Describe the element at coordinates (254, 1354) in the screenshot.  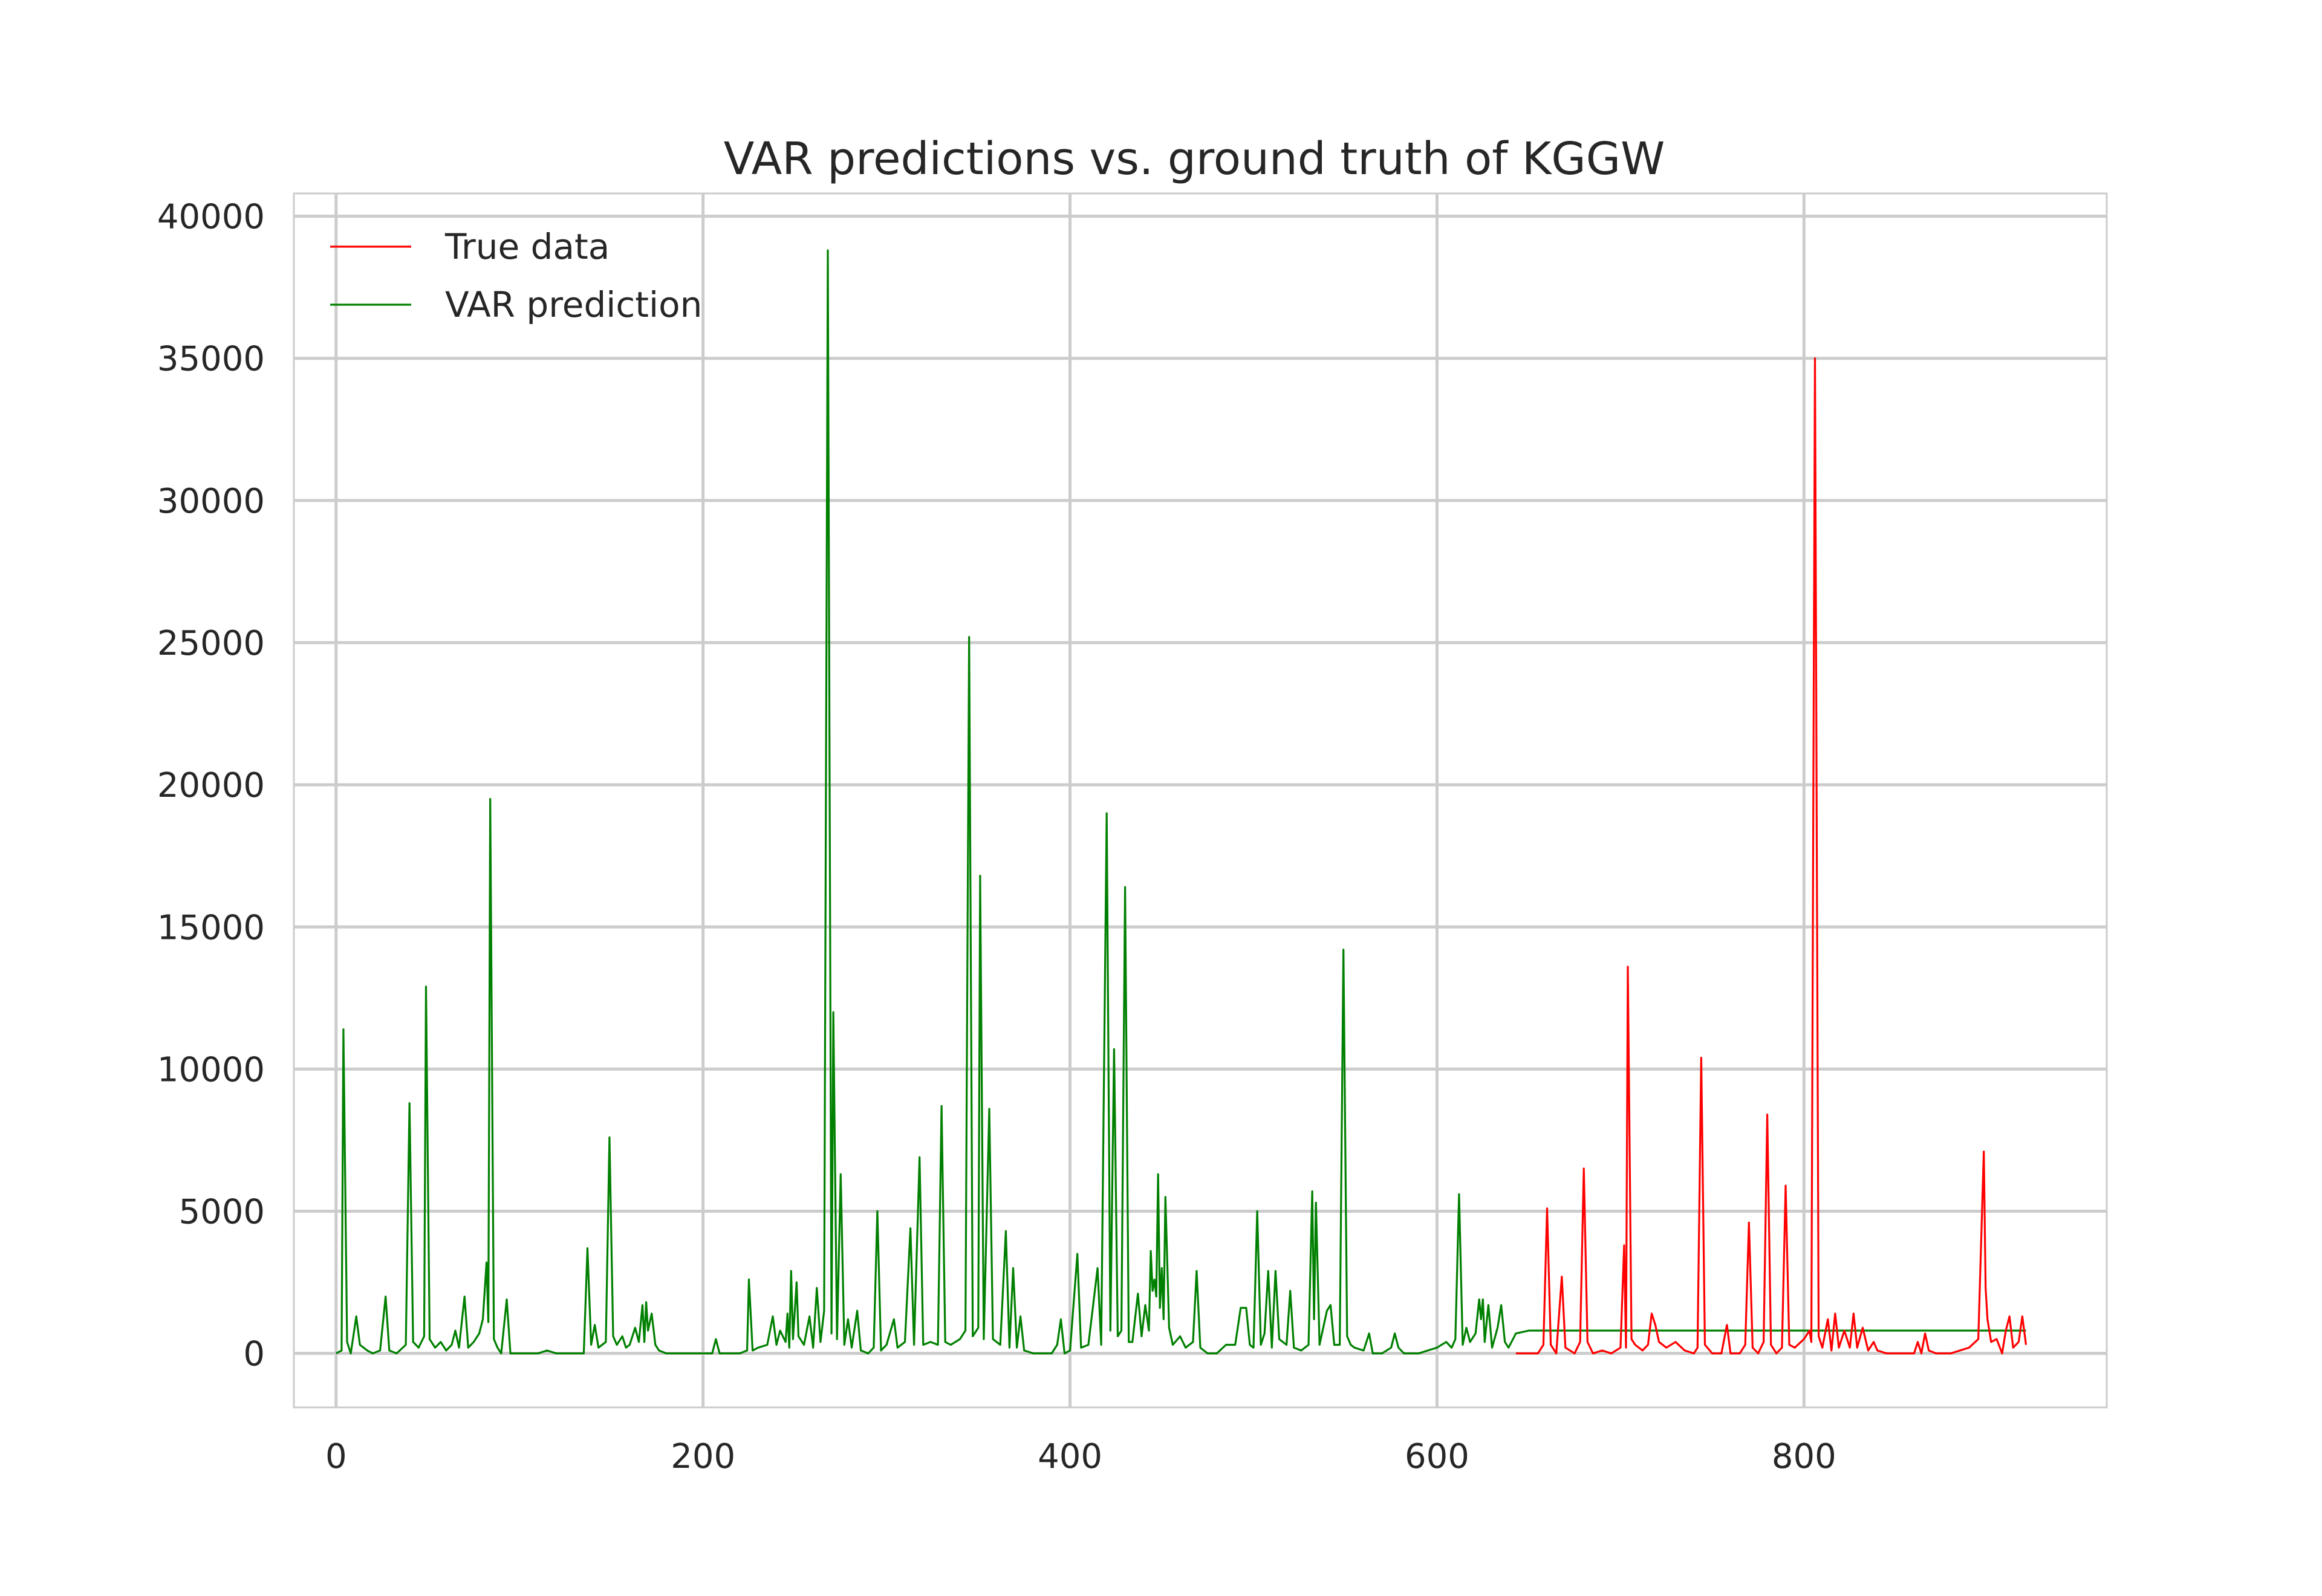
I see `y-tick-label: 0` at that location.